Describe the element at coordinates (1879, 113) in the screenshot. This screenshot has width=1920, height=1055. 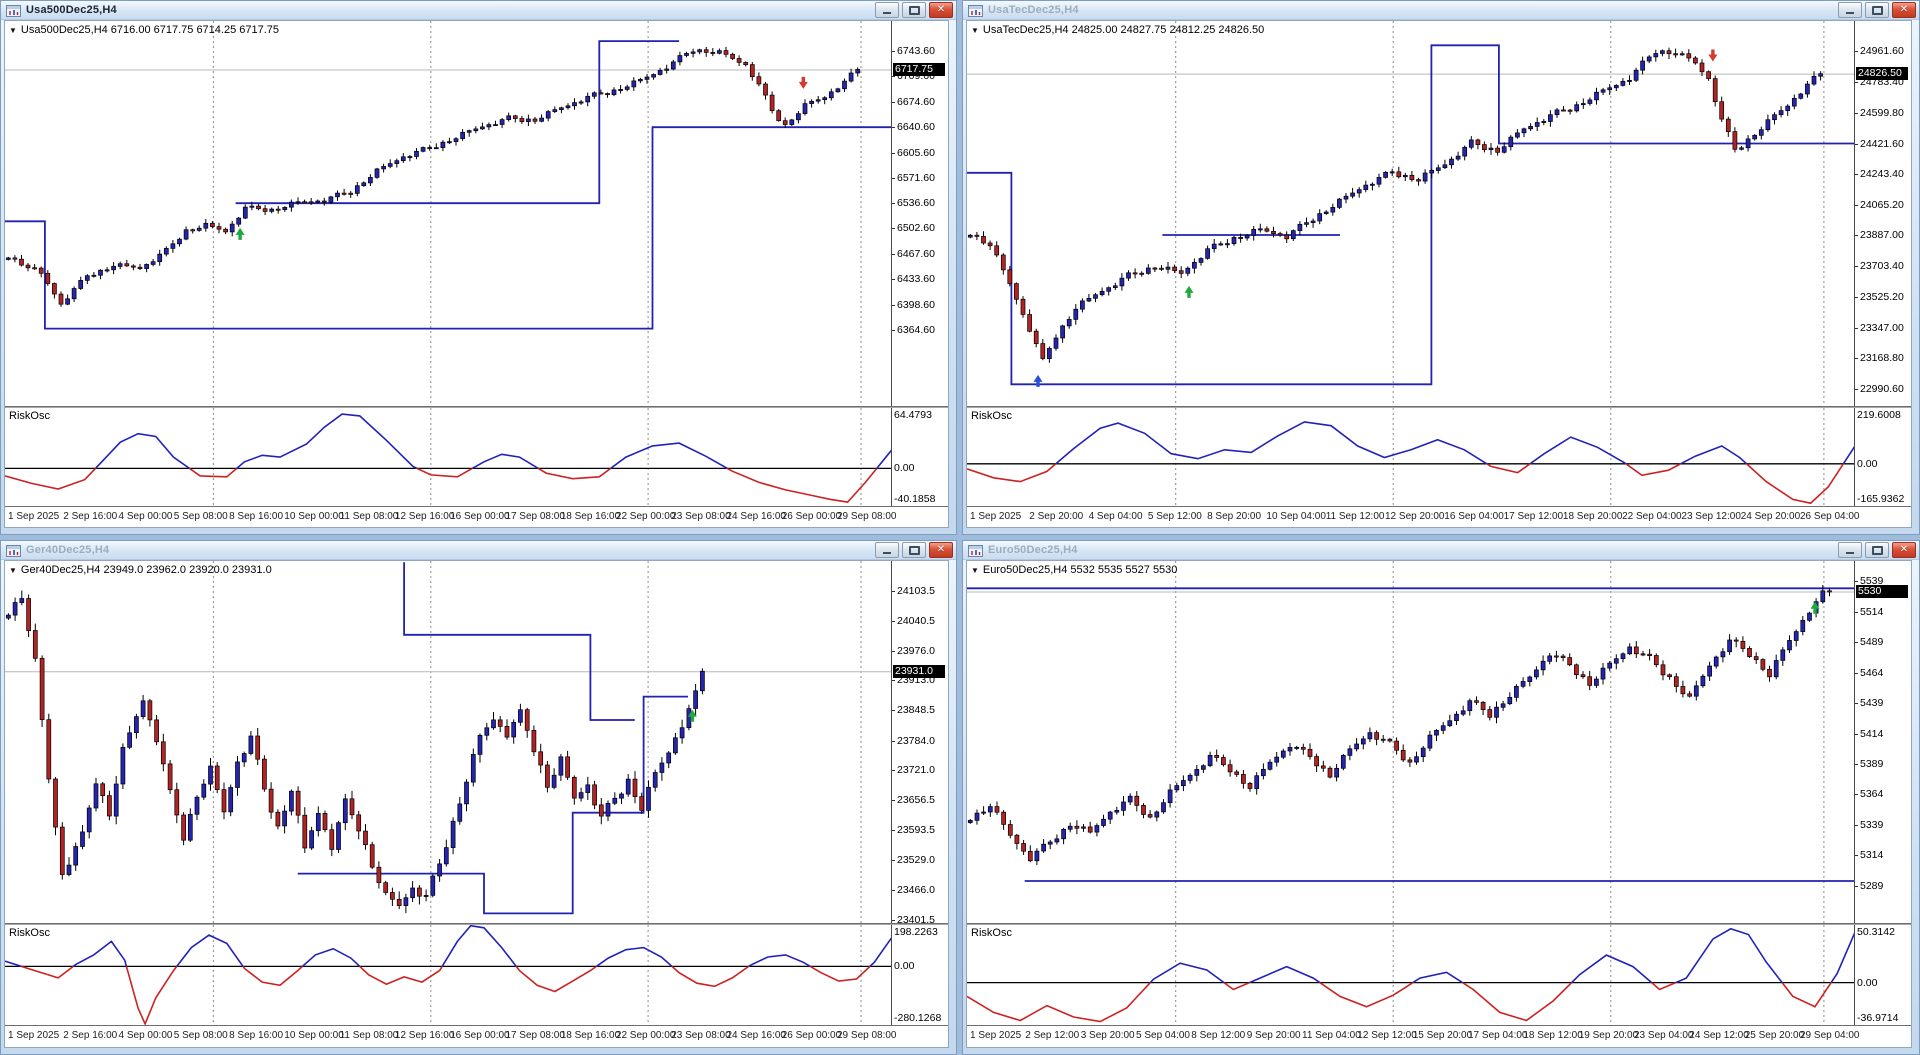
I see `price-tick-label: 24599.80` at that location.